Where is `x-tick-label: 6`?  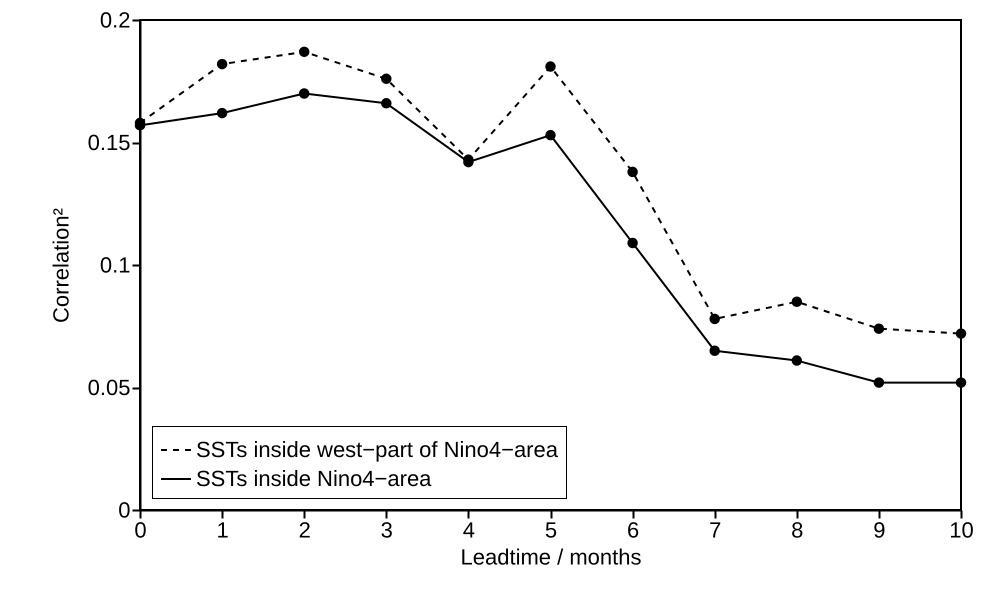
x-tick-label: 6 is located at coordinates (633, 530).